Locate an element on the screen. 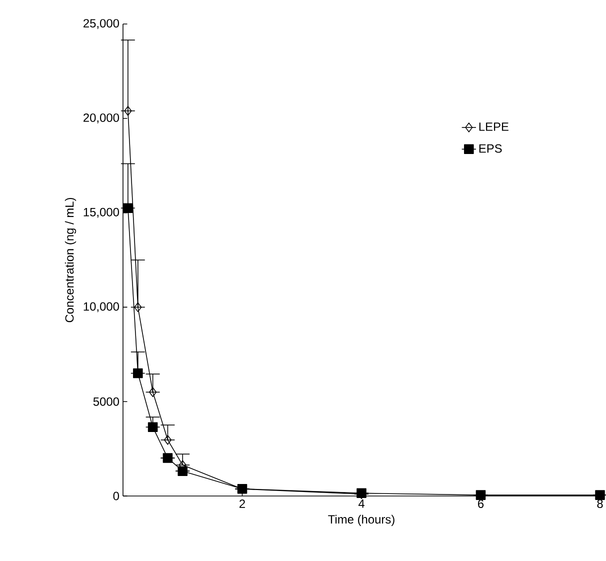  y-tick-label: 5000 is located at coordinates (106, 401).